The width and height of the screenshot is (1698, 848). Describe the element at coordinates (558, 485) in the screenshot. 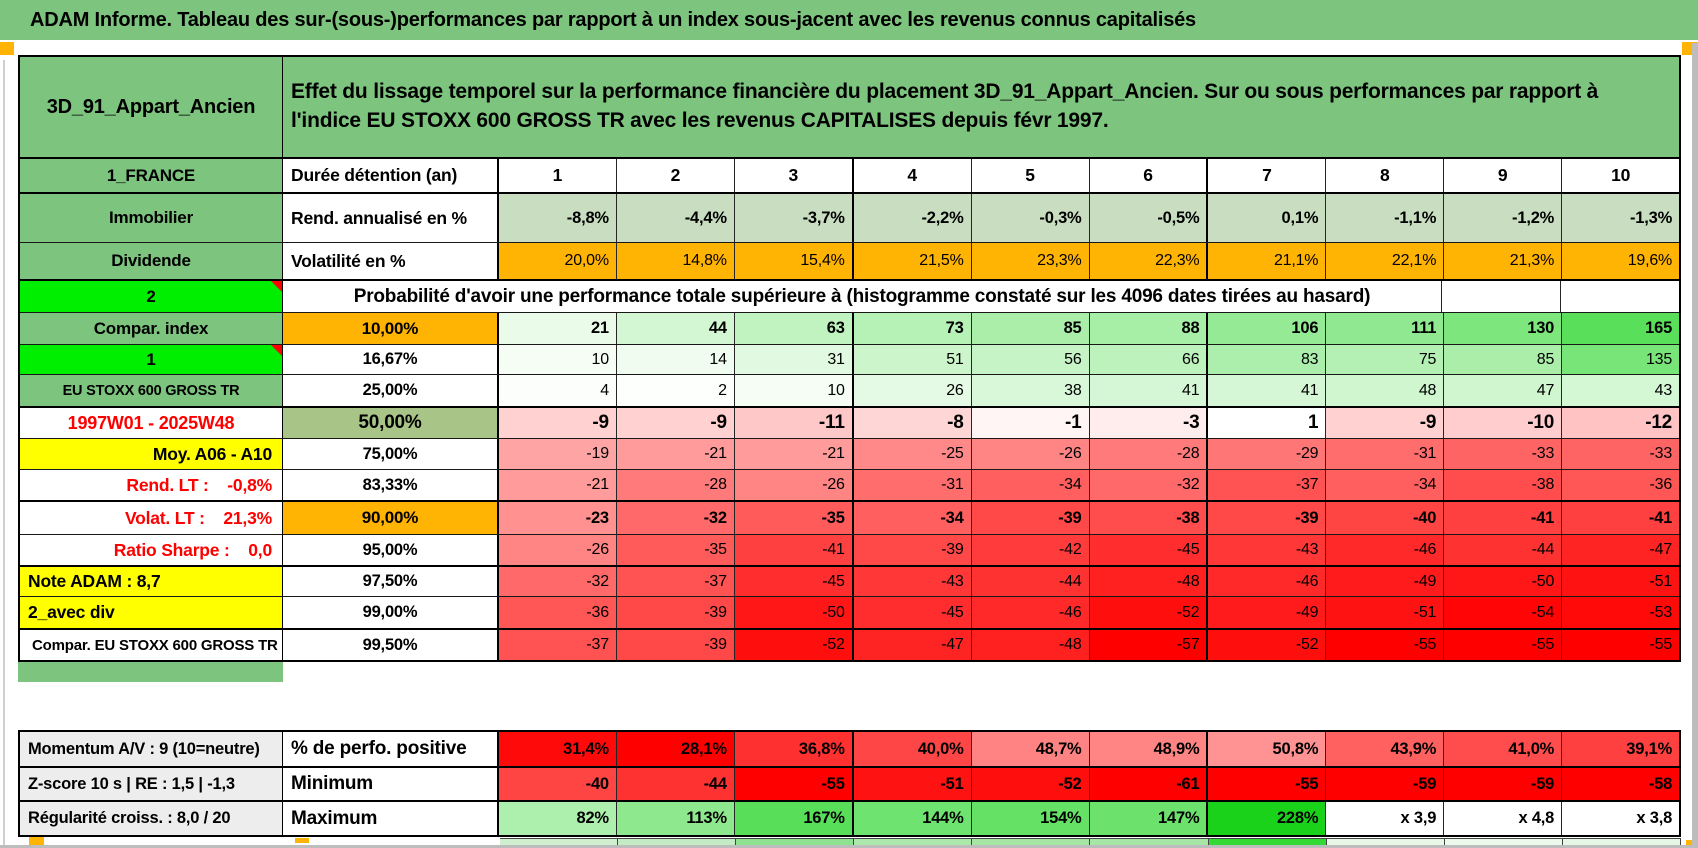

I see `cell-p83-33-1: -21` at that location.